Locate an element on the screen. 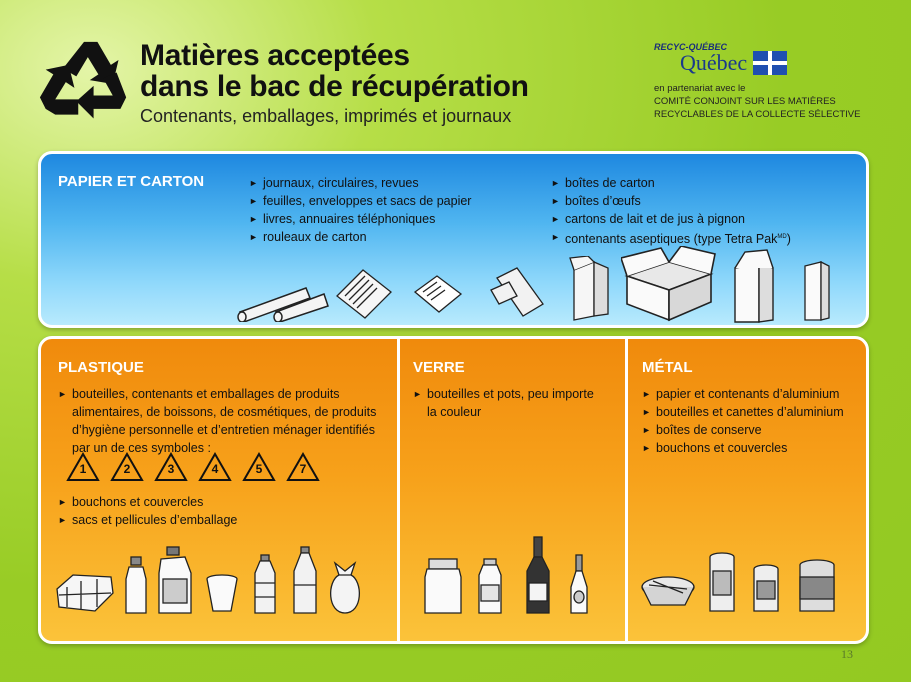  list-item: livres, annuaires téléphoniques is located at coordinates (360, 219).